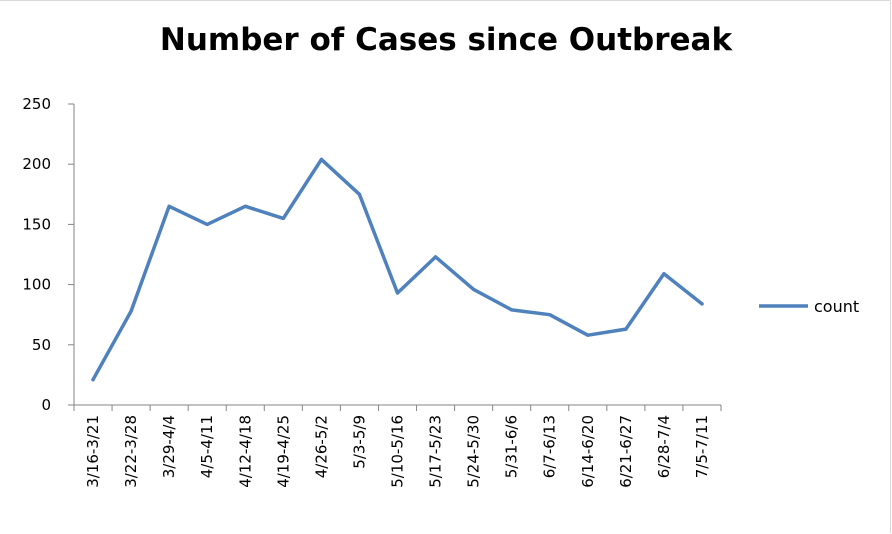 Image resolution: width=892 pixels, height=534 pixels. I want to click on x-tick-label: 6/7-6/13, so click(550, 446).